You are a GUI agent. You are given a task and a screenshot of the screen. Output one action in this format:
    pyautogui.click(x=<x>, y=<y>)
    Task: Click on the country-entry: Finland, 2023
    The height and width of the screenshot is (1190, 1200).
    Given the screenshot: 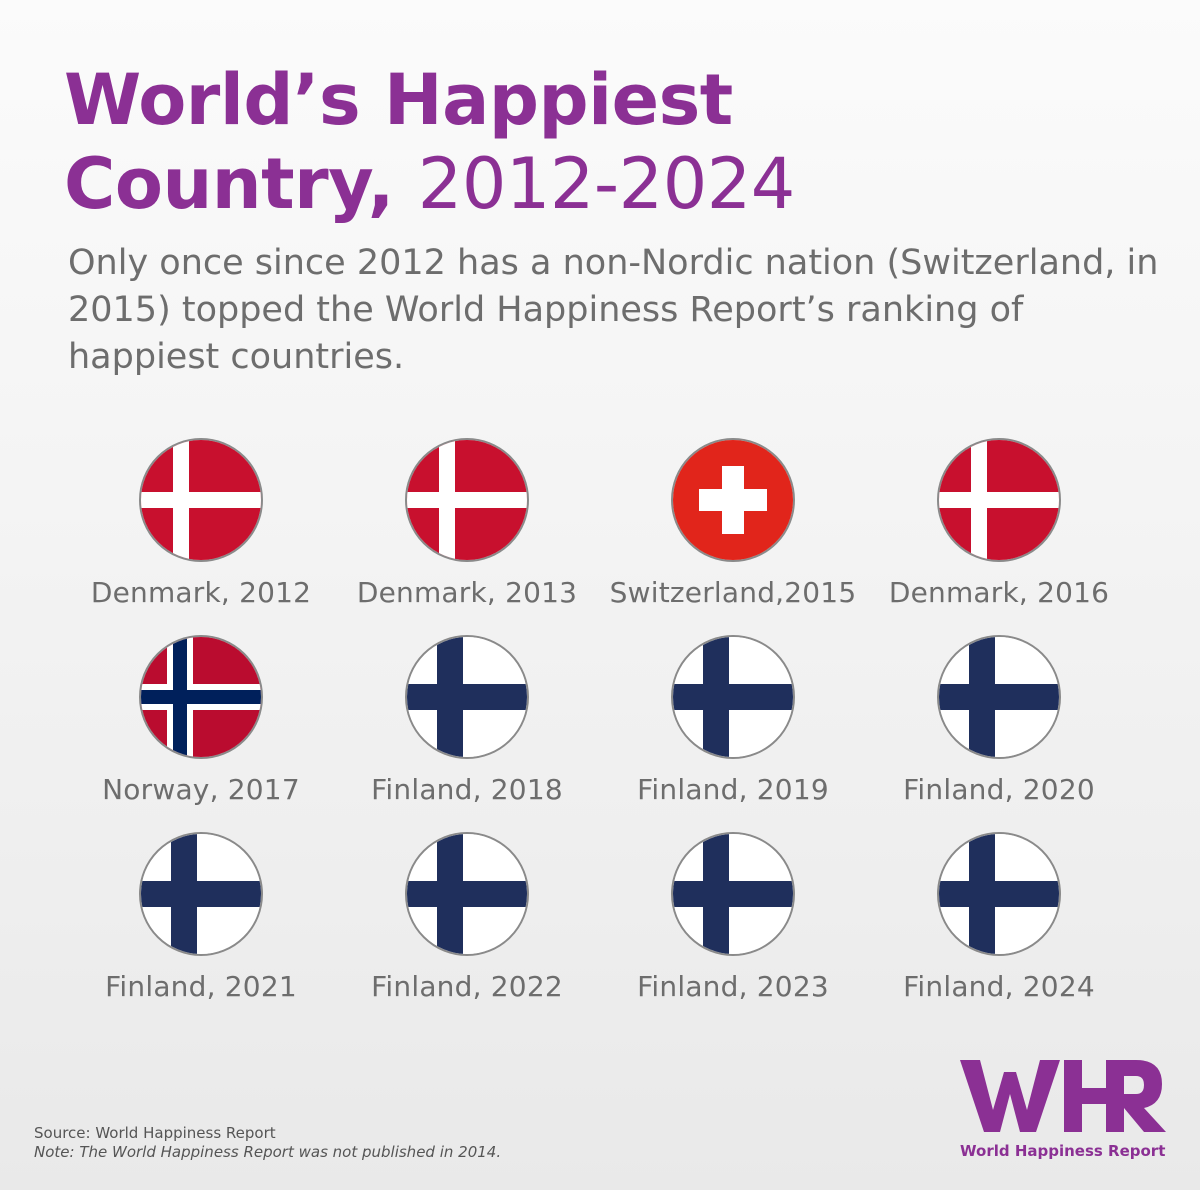 What is the action you would take?
    pyautogui.click(x=733, y=930)
    